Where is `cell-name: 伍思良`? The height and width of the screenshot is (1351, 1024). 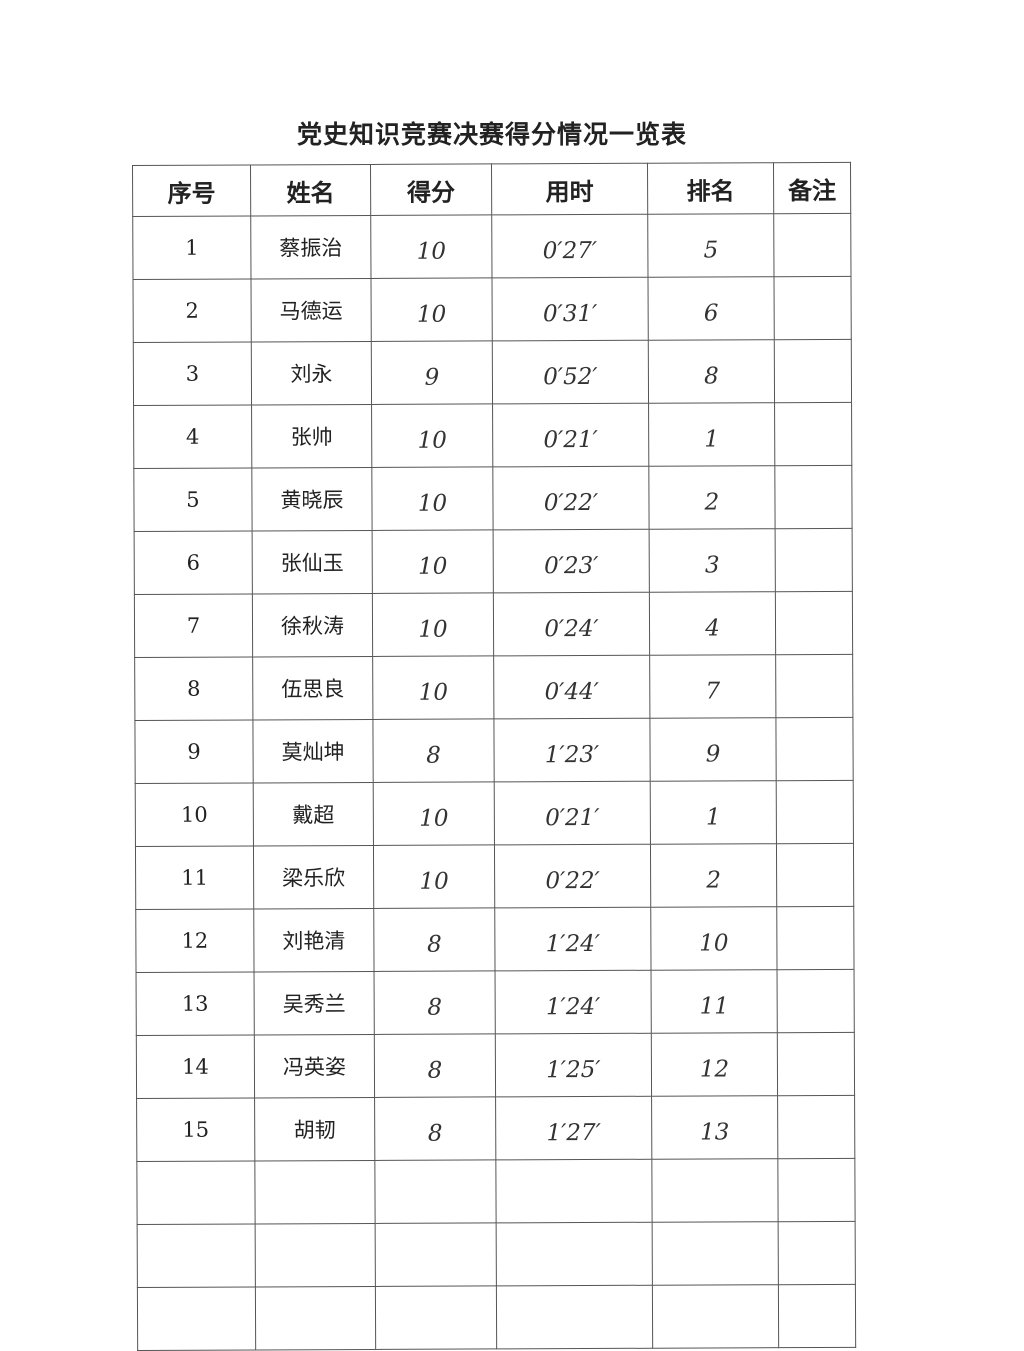
cell-name: 伍思良 is located at coordinates (312, 688).